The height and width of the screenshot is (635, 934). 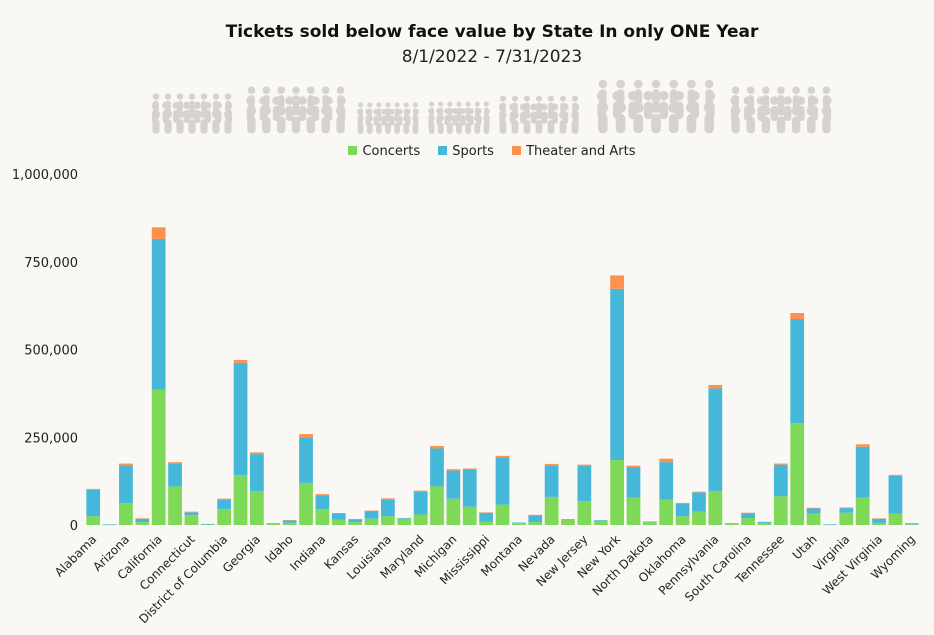 I want to click on bar-sports-hawaii, so click(x=273, y=523).